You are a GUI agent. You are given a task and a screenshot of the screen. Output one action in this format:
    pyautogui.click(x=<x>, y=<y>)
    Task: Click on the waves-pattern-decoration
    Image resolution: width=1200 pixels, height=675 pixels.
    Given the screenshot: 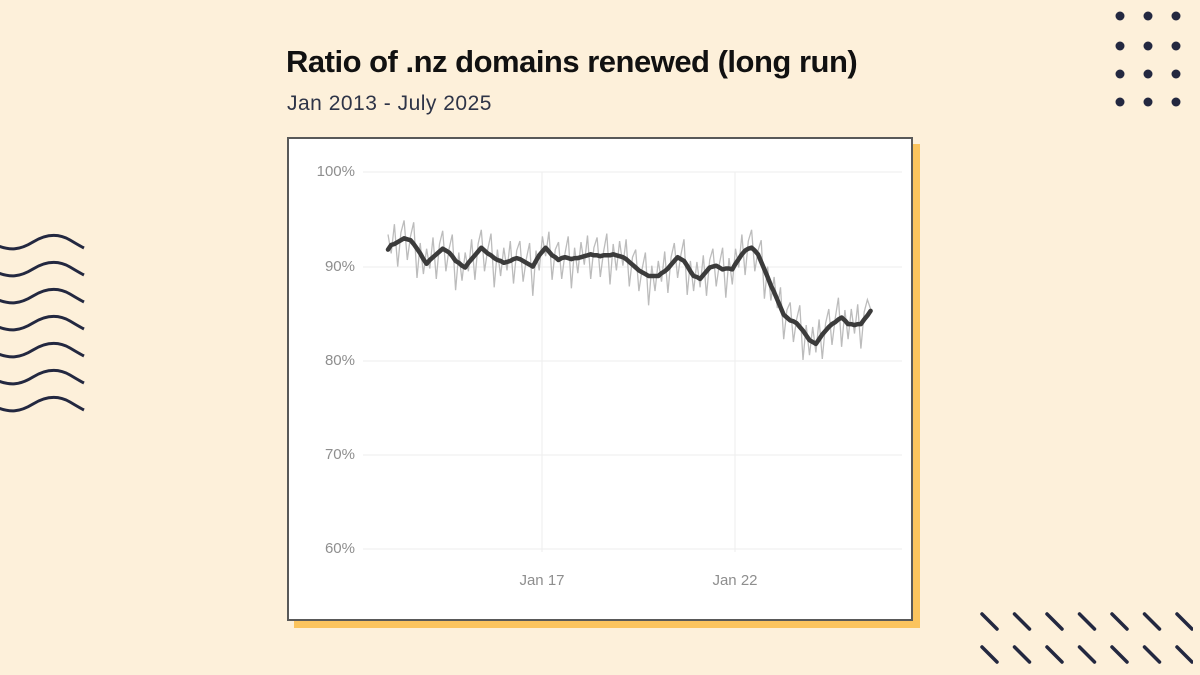 What is the action you would take?
    pyautogui.click(x=42, y=323)
    